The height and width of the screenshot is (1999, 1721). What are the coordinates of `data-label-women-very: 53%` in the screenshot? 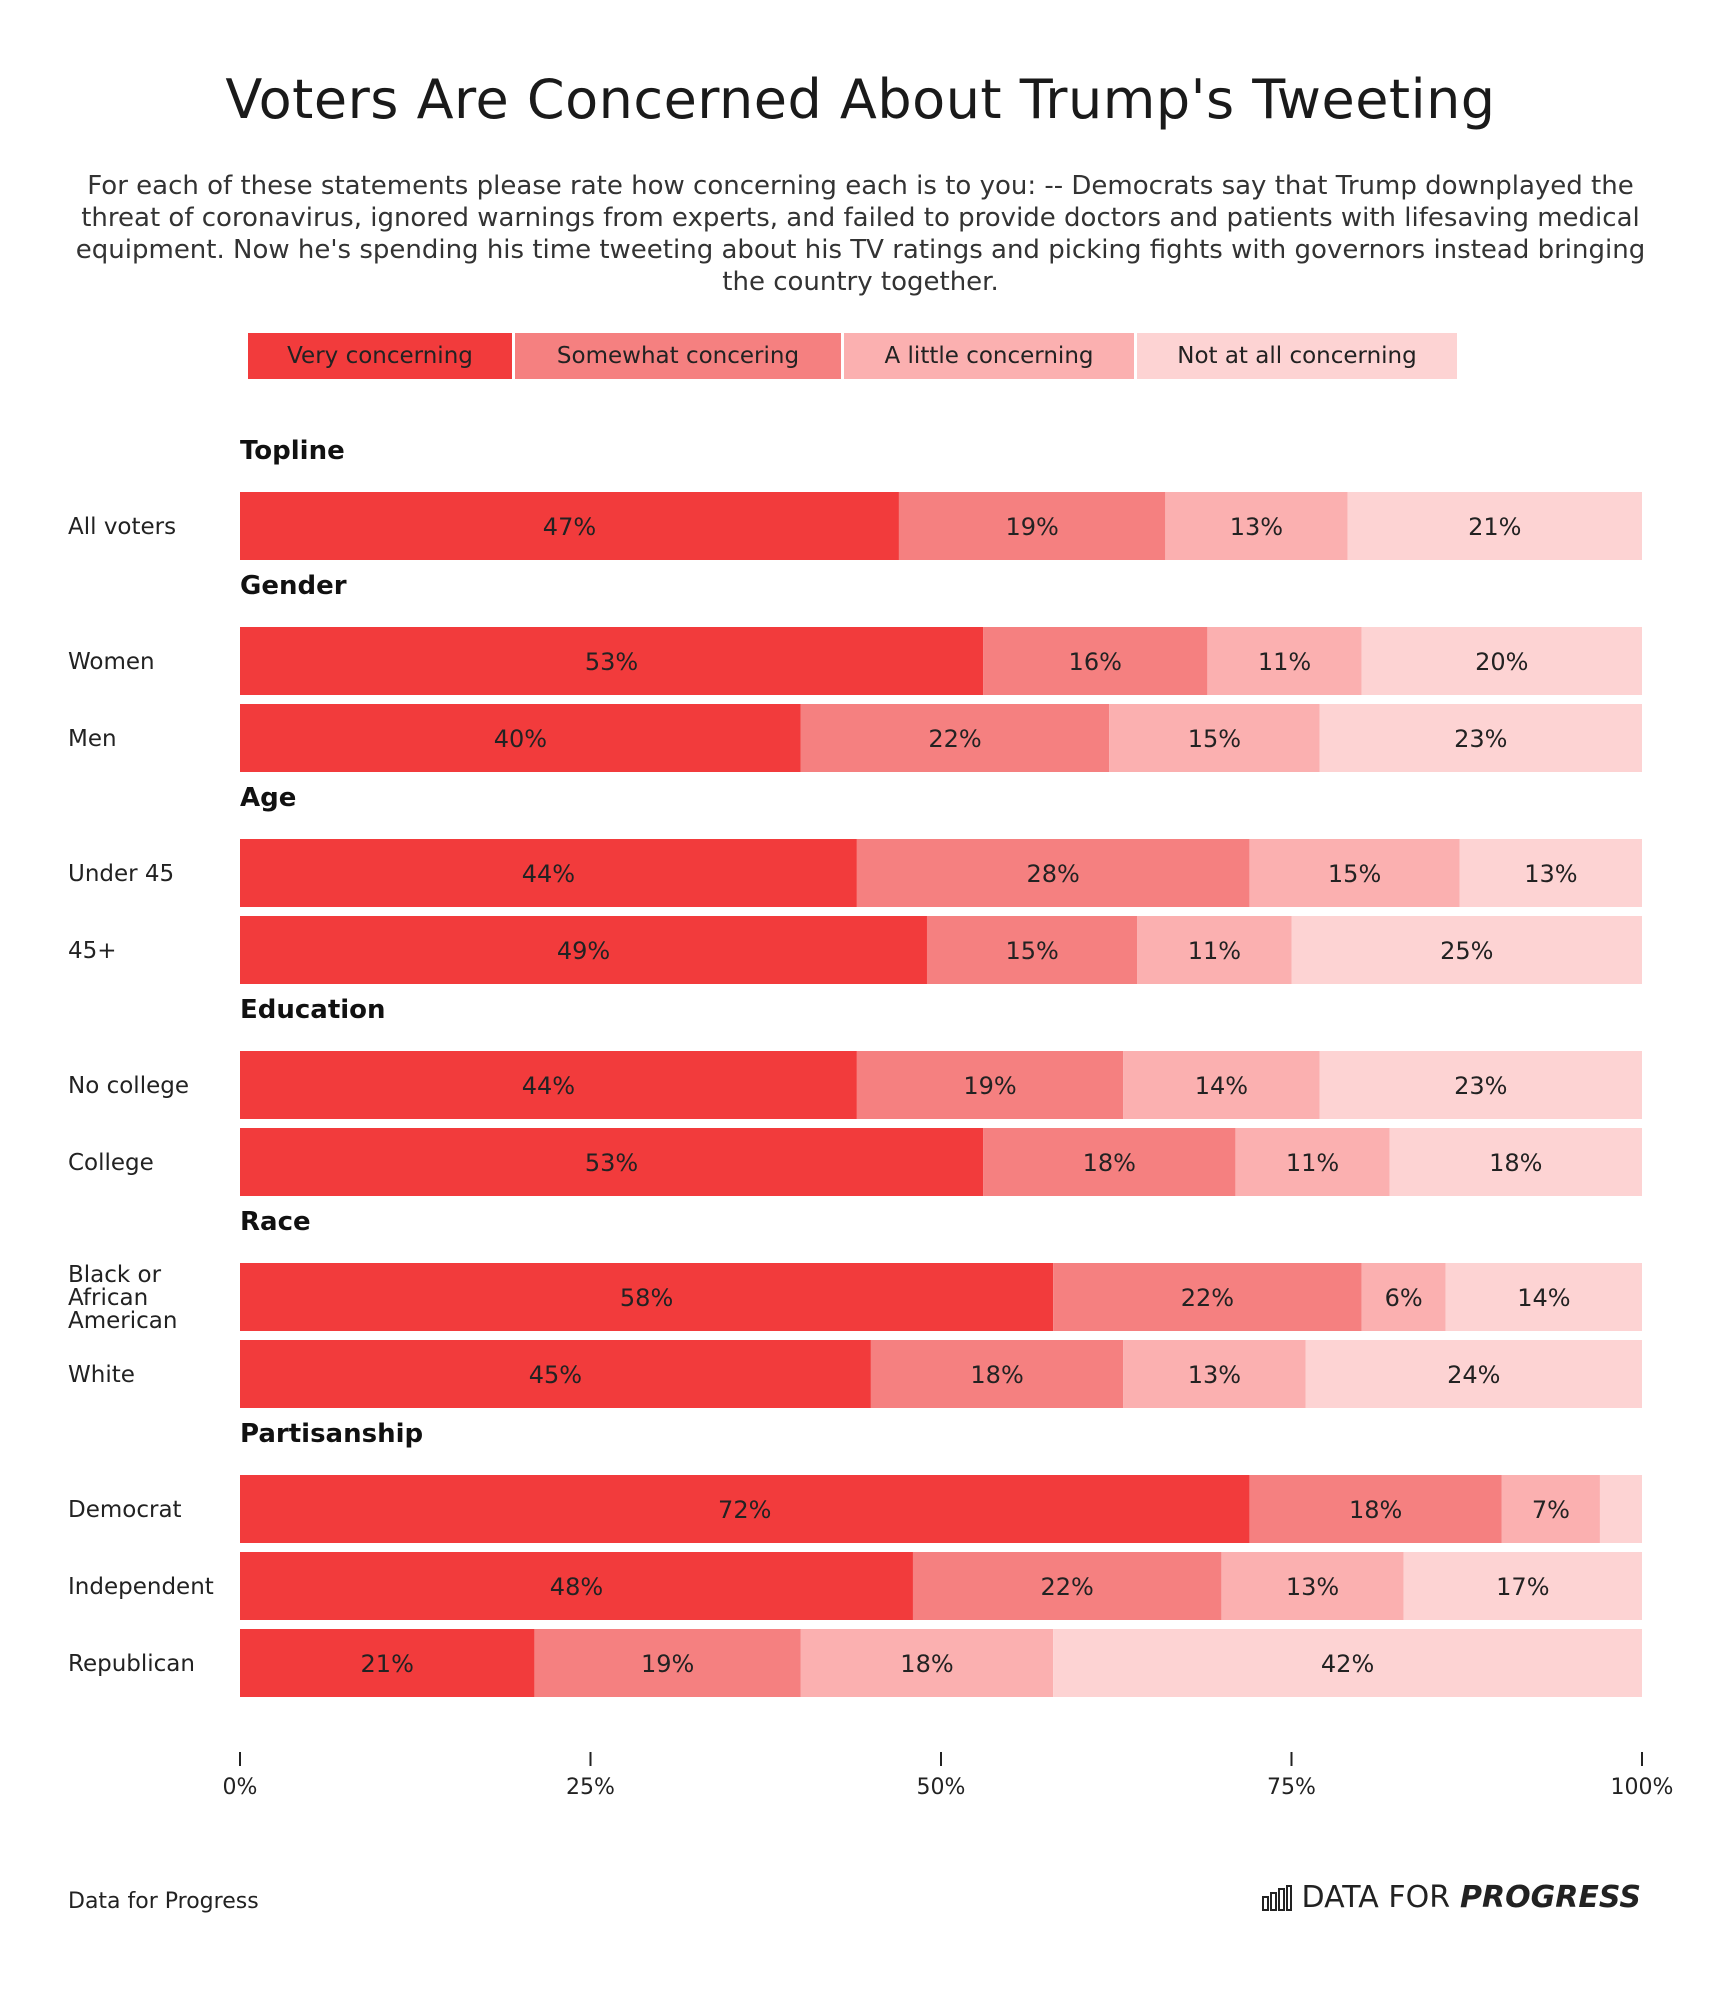 It's located at (611, 662).